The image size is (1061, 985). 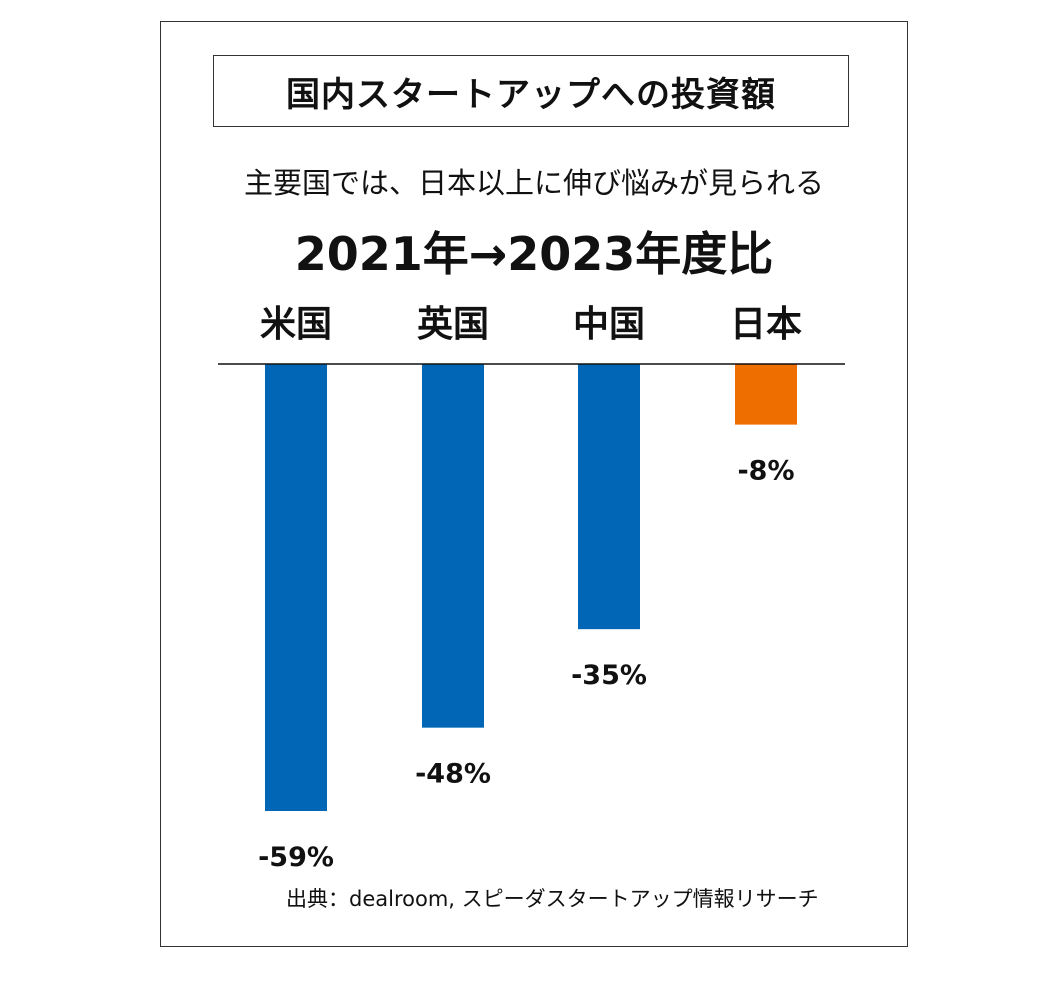 What do you see at coordinates (531, 91) in the screenshot?
I see `chart-title: 国内スタートアップへの投資額` at bounding box center [531, 91].